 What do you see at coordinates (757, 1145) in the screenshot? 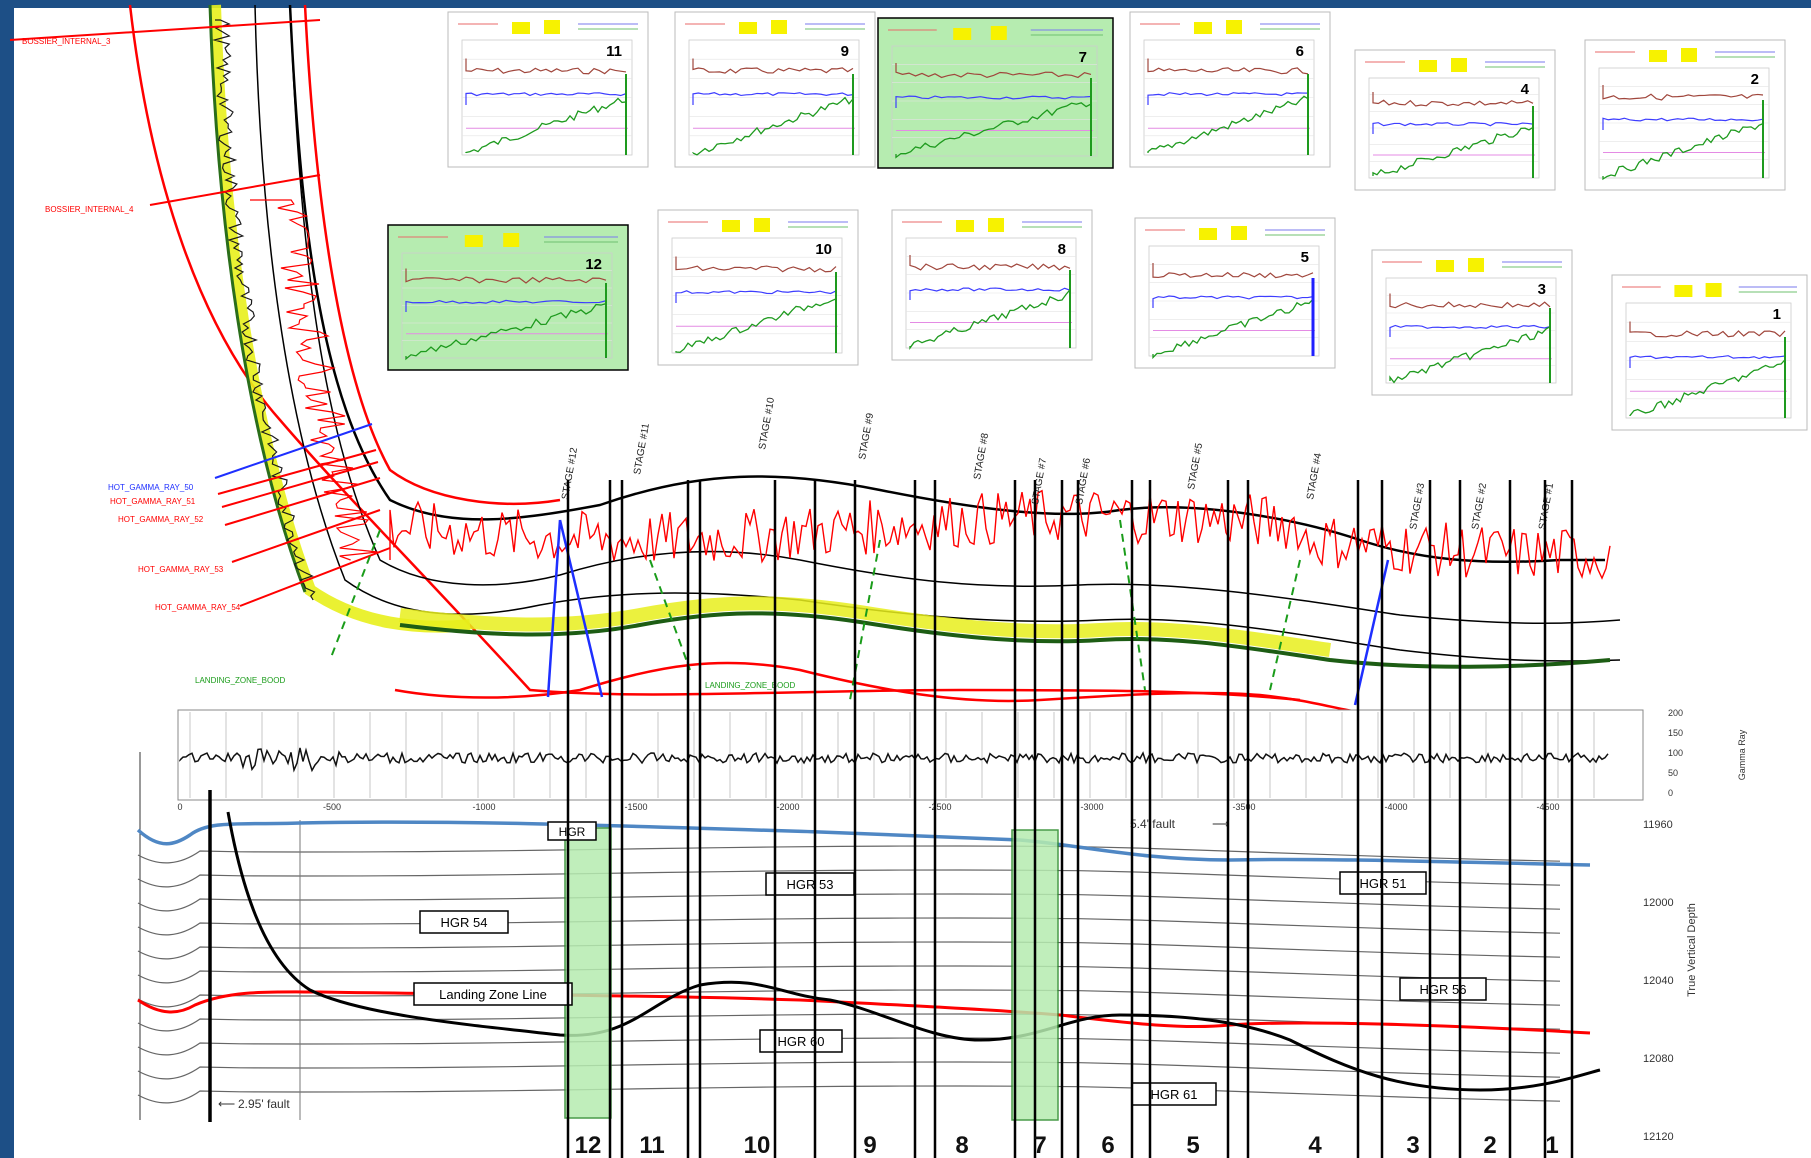
I see `stage-number: 10` at bounding box center [757, 1145].